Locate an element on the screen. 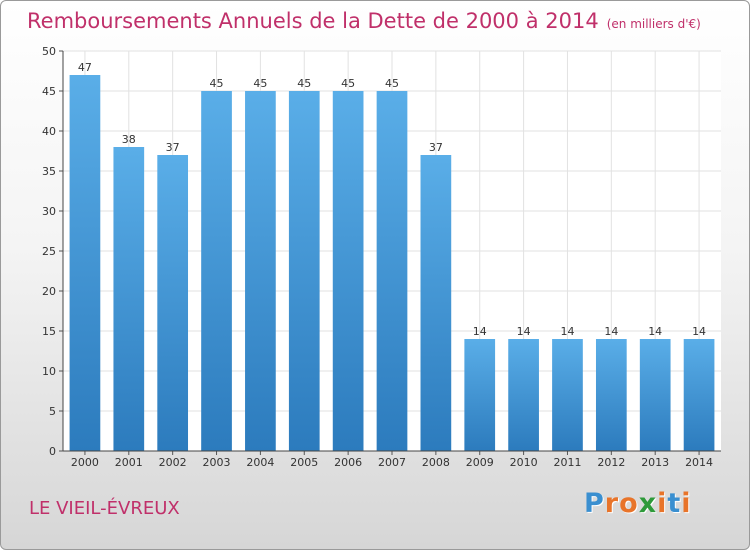 The width and height of the screenshot is (750, 550). proxiti-logo: Proxiti is located at coordinates (638, 503).